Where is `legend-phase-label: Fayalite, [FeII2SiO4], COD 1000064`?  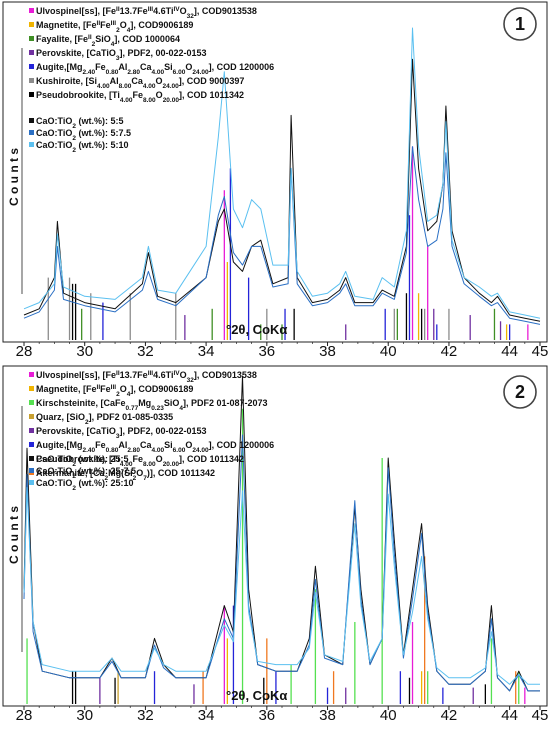 legend-phase-label: Fayalite, [FeII2SiO4], COD 1000064 is located at coordinates (108, 41).